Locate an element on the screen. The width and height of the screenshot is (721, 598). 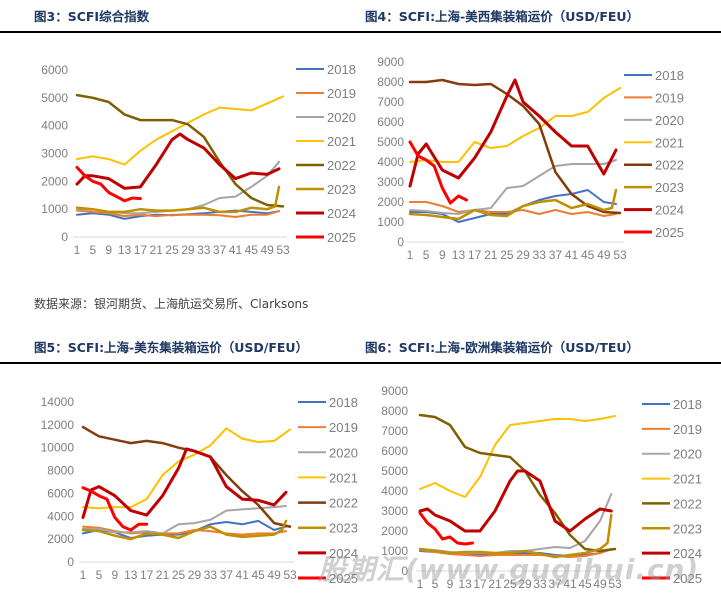
chart-title-fig6: 图6：SCFI:上海-欧洲集装箱运价（USD/TEU） is located at coordinates (502, 347).